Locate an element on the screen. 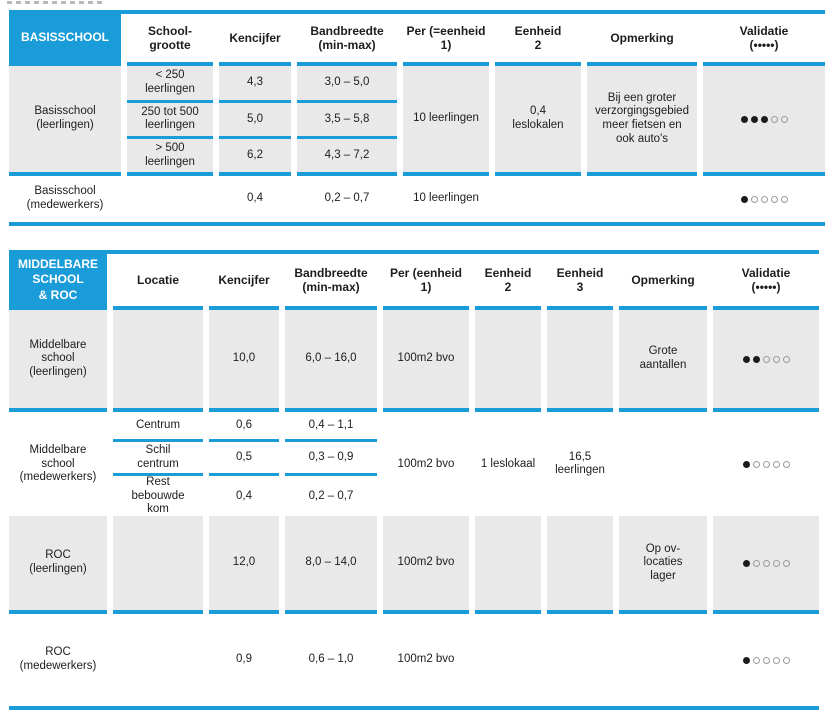  subcell-text: < 250 leerlingen is located at coordinates (170, 82).